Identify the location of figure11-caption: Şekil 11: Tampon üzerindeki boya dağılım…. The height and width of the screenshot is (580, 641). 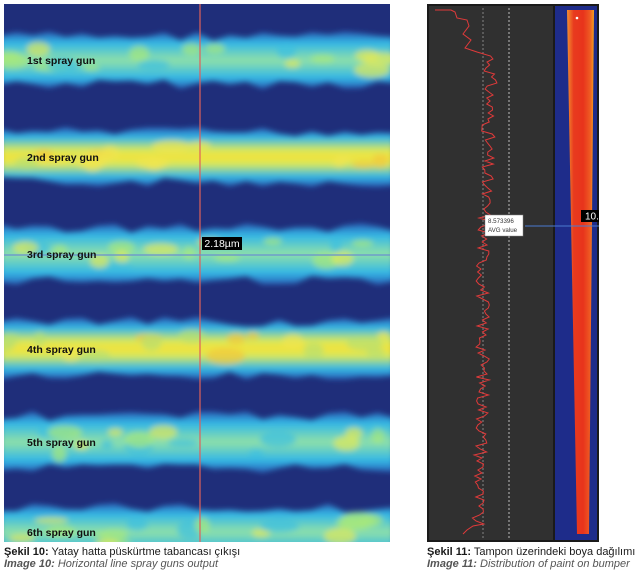
(531, 558).